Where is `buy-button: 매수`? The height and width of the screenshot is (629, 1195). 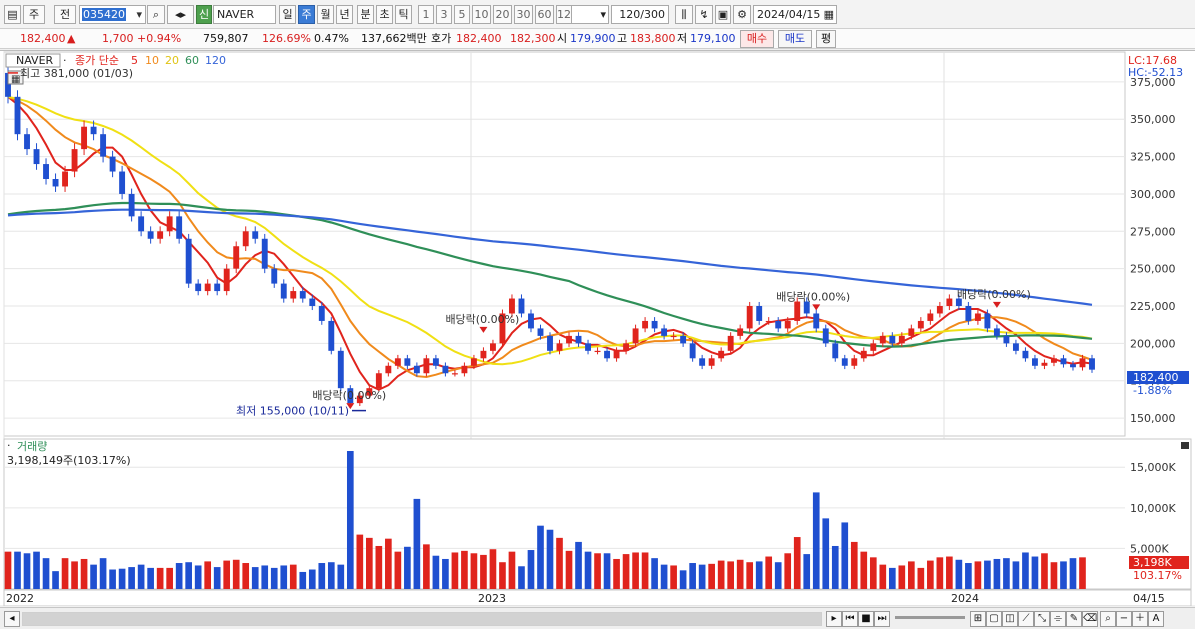 buy-button: 매수 is located at coordinates (757, 39).